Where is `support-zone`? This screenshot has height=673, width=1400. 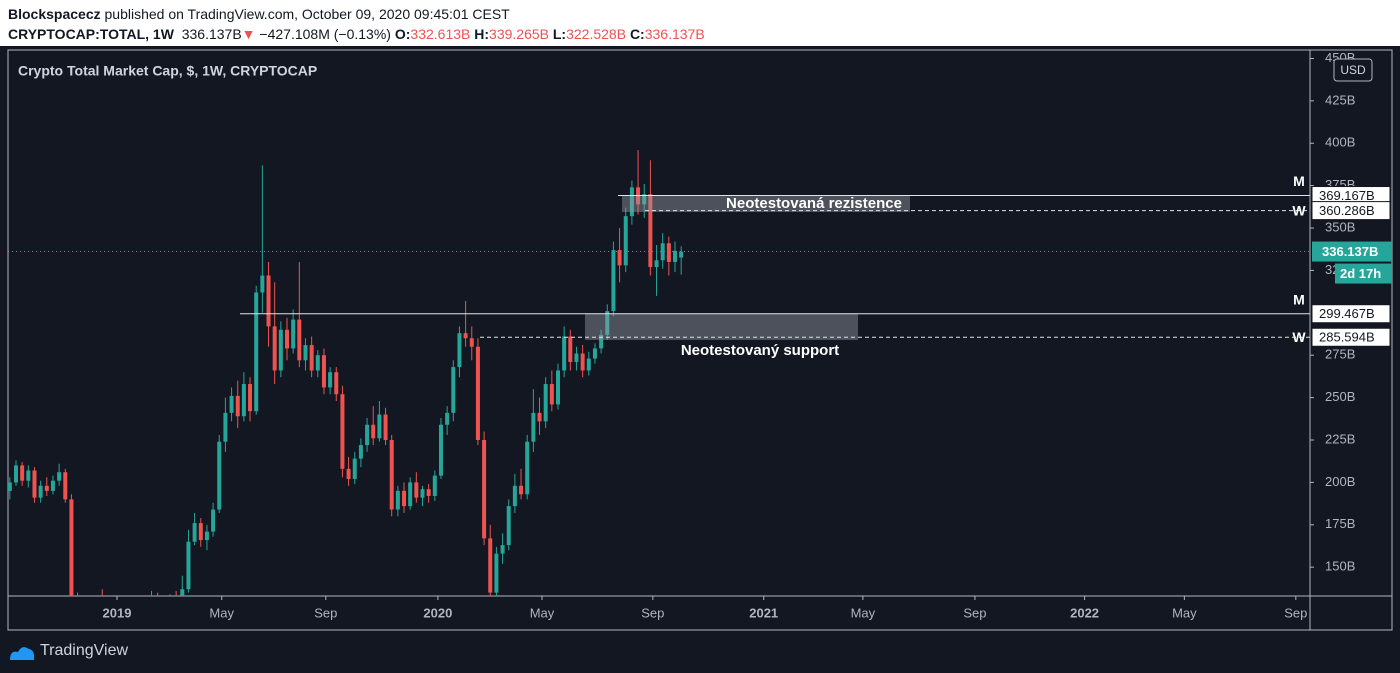 support-zone is located at coordinates (721, 327).